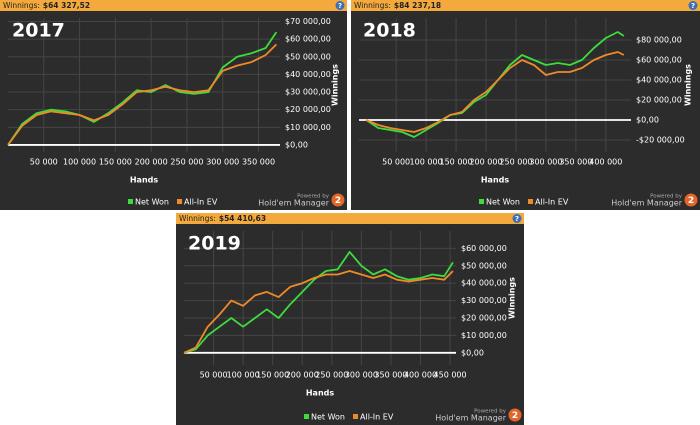 This screenshot has height=425, width=700. I want to click on chart-title: 2018, so click(389, 31).